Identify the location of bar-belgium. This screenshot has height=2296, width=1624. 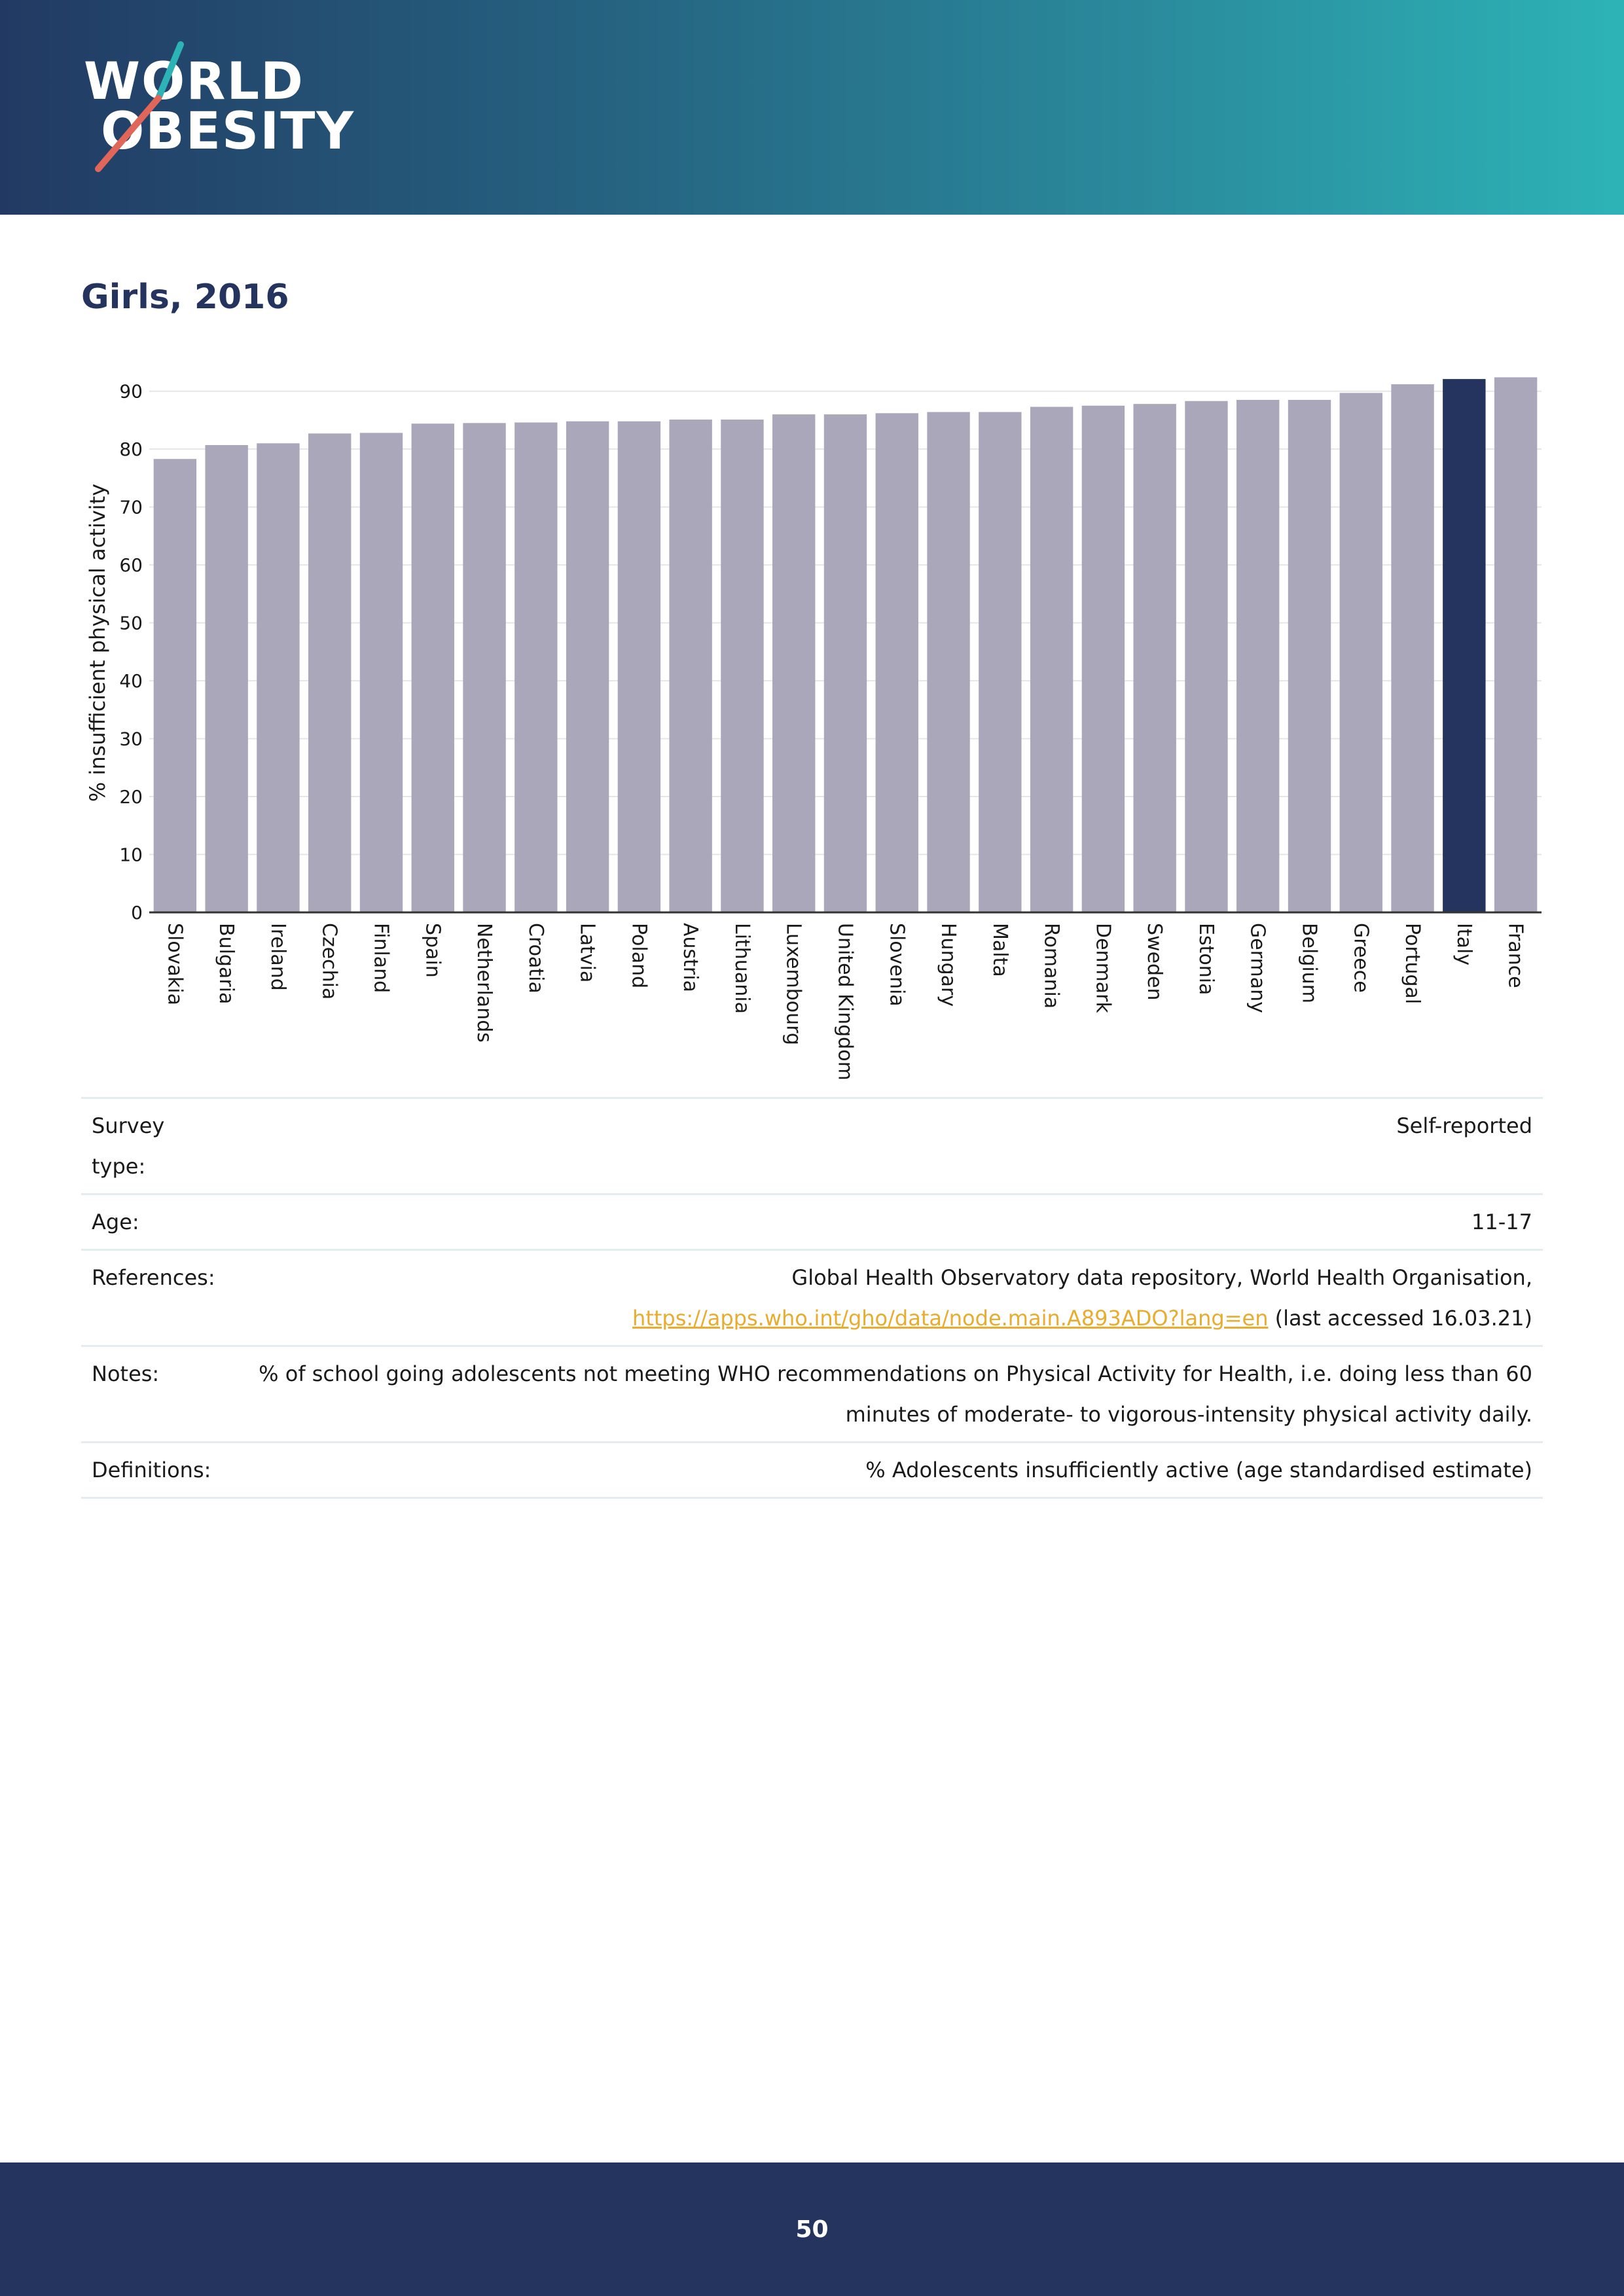
(1309, 655).